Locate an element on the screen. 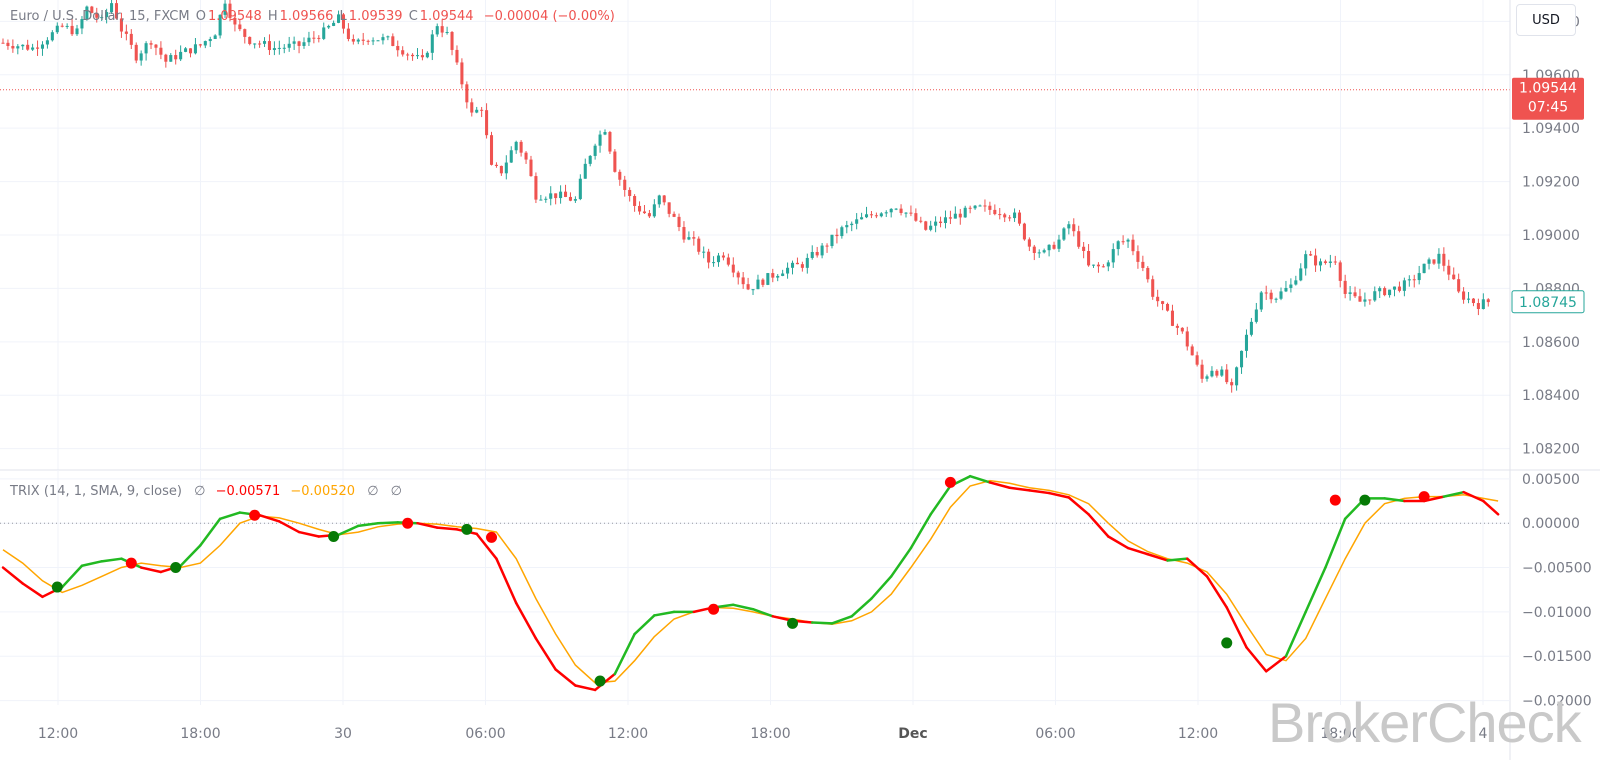  currency-button: USD is located at coordinates (1546, 20).